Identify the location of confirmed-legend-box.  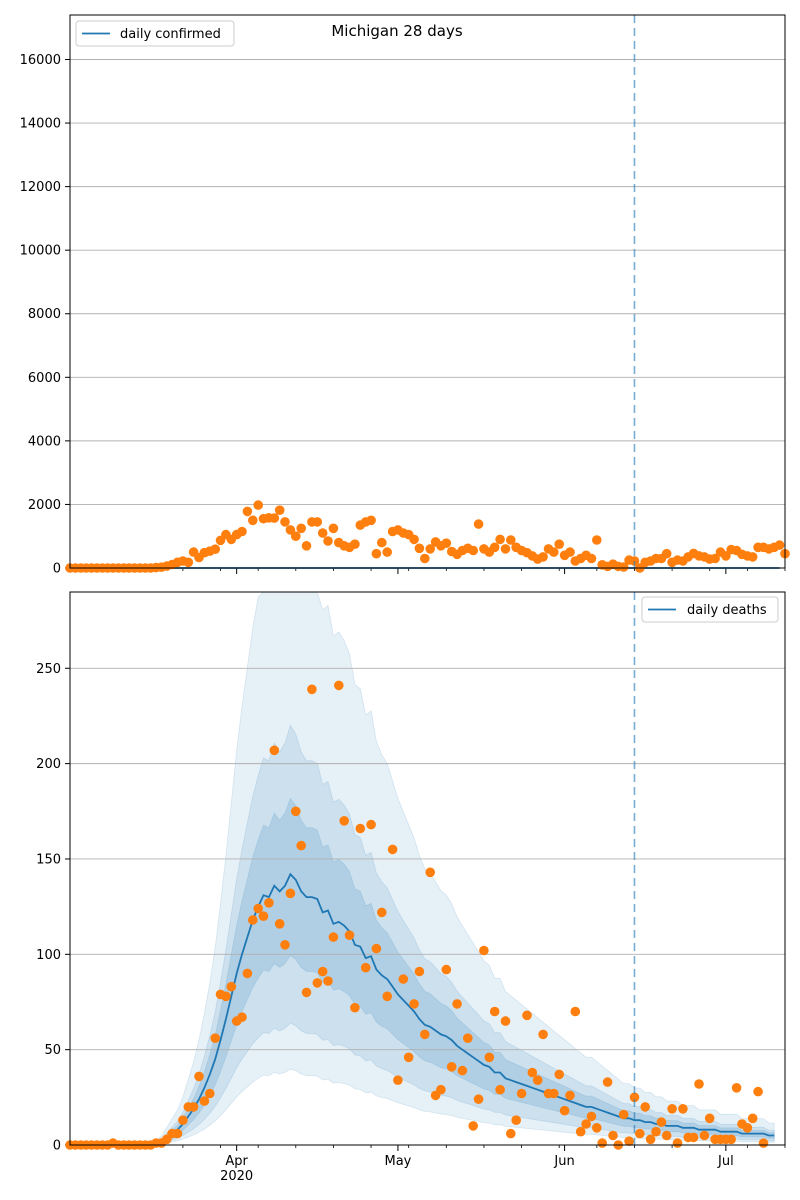
(155, 33).